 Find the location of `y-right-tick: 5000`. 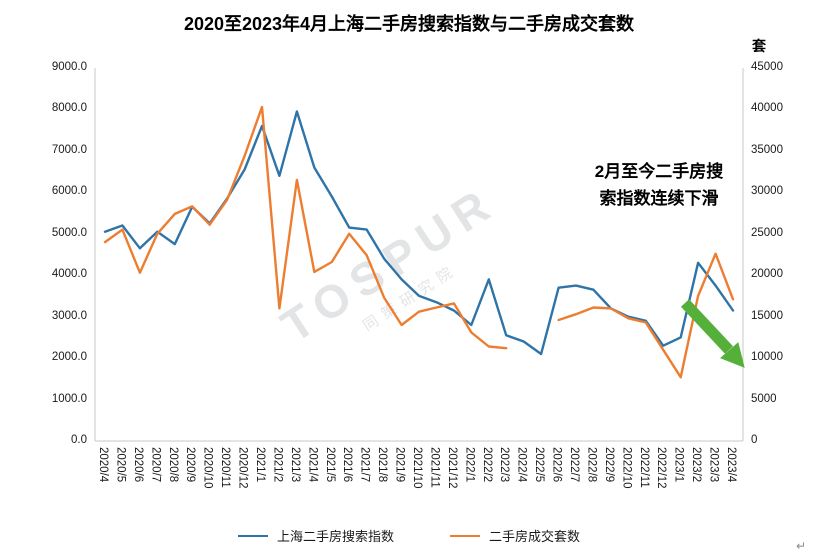

y-right-tick: 5000 is located at coordinates (764, 398).